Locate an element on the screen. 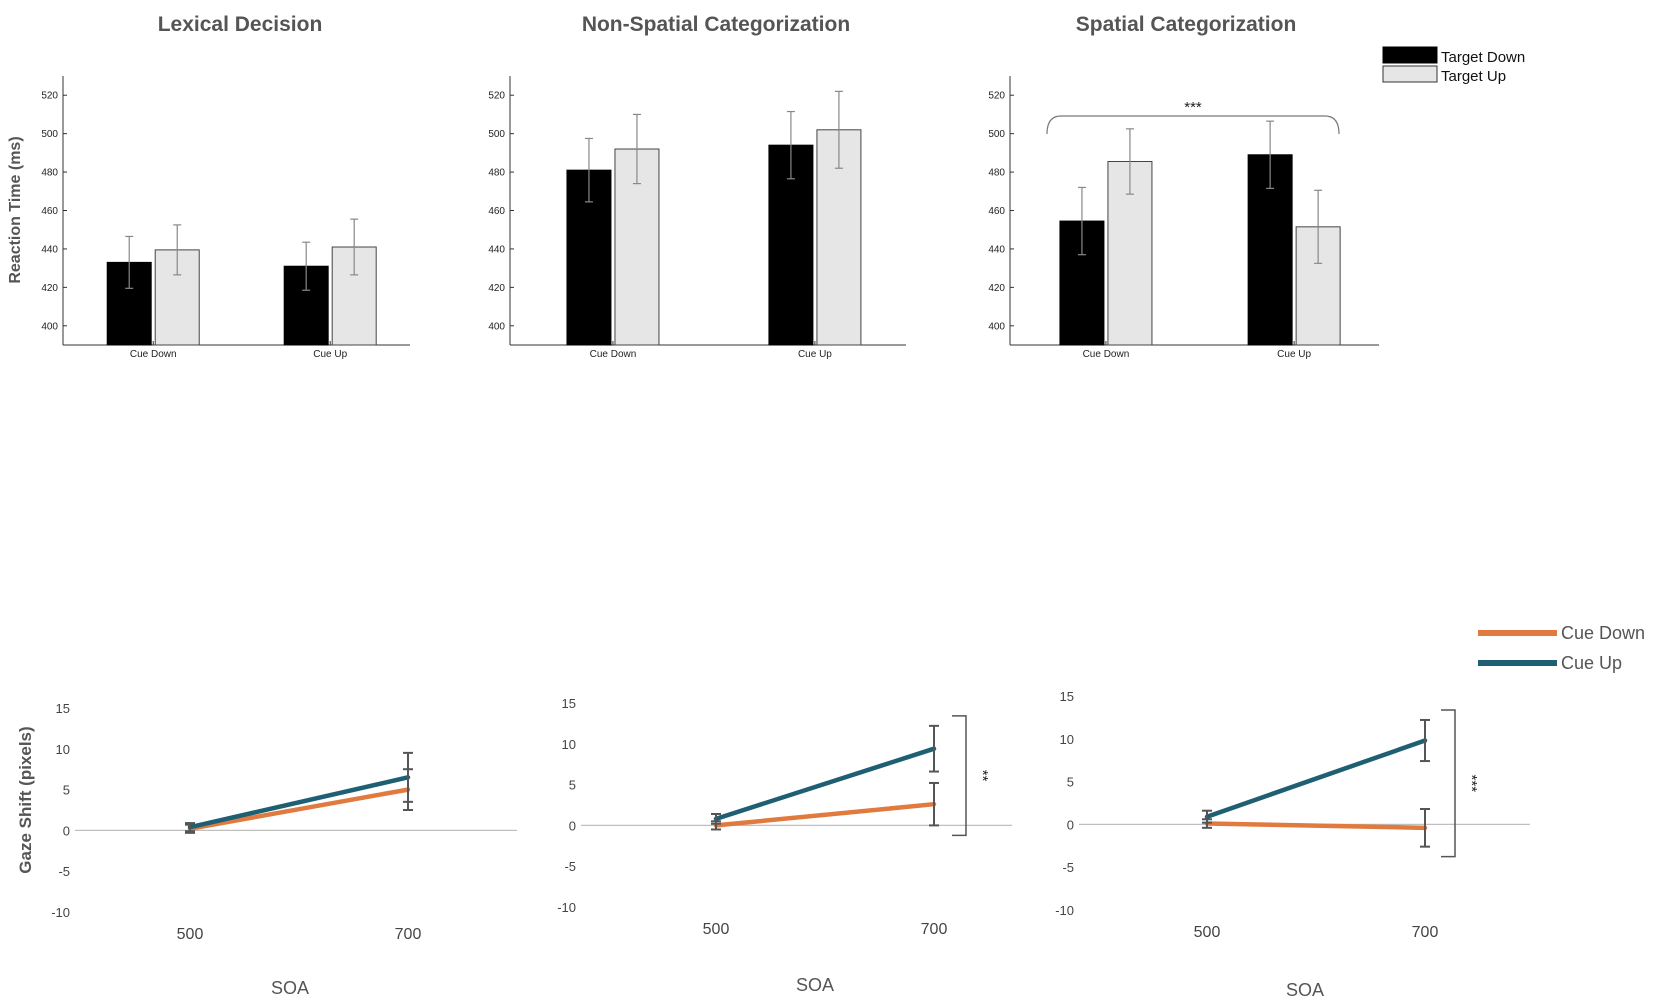 The height and width of the screenshot is (1000, 1654). bar-legend: Target Down Target Up is located at coordinates (1453, 65).